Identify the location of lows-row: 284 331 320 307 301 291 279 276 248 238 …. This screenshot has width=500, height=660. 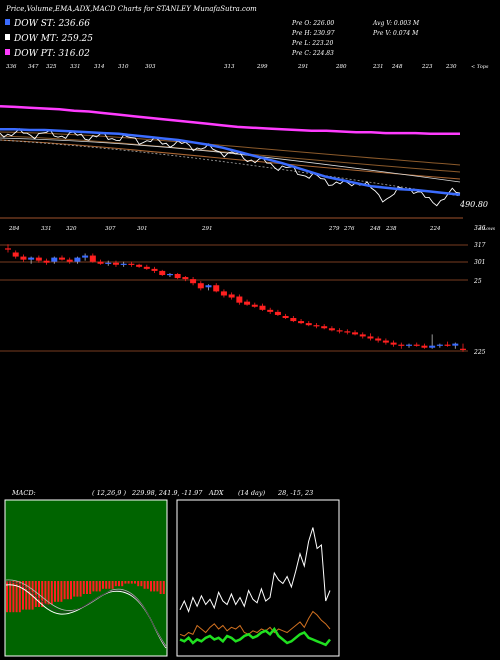
(252, 229).